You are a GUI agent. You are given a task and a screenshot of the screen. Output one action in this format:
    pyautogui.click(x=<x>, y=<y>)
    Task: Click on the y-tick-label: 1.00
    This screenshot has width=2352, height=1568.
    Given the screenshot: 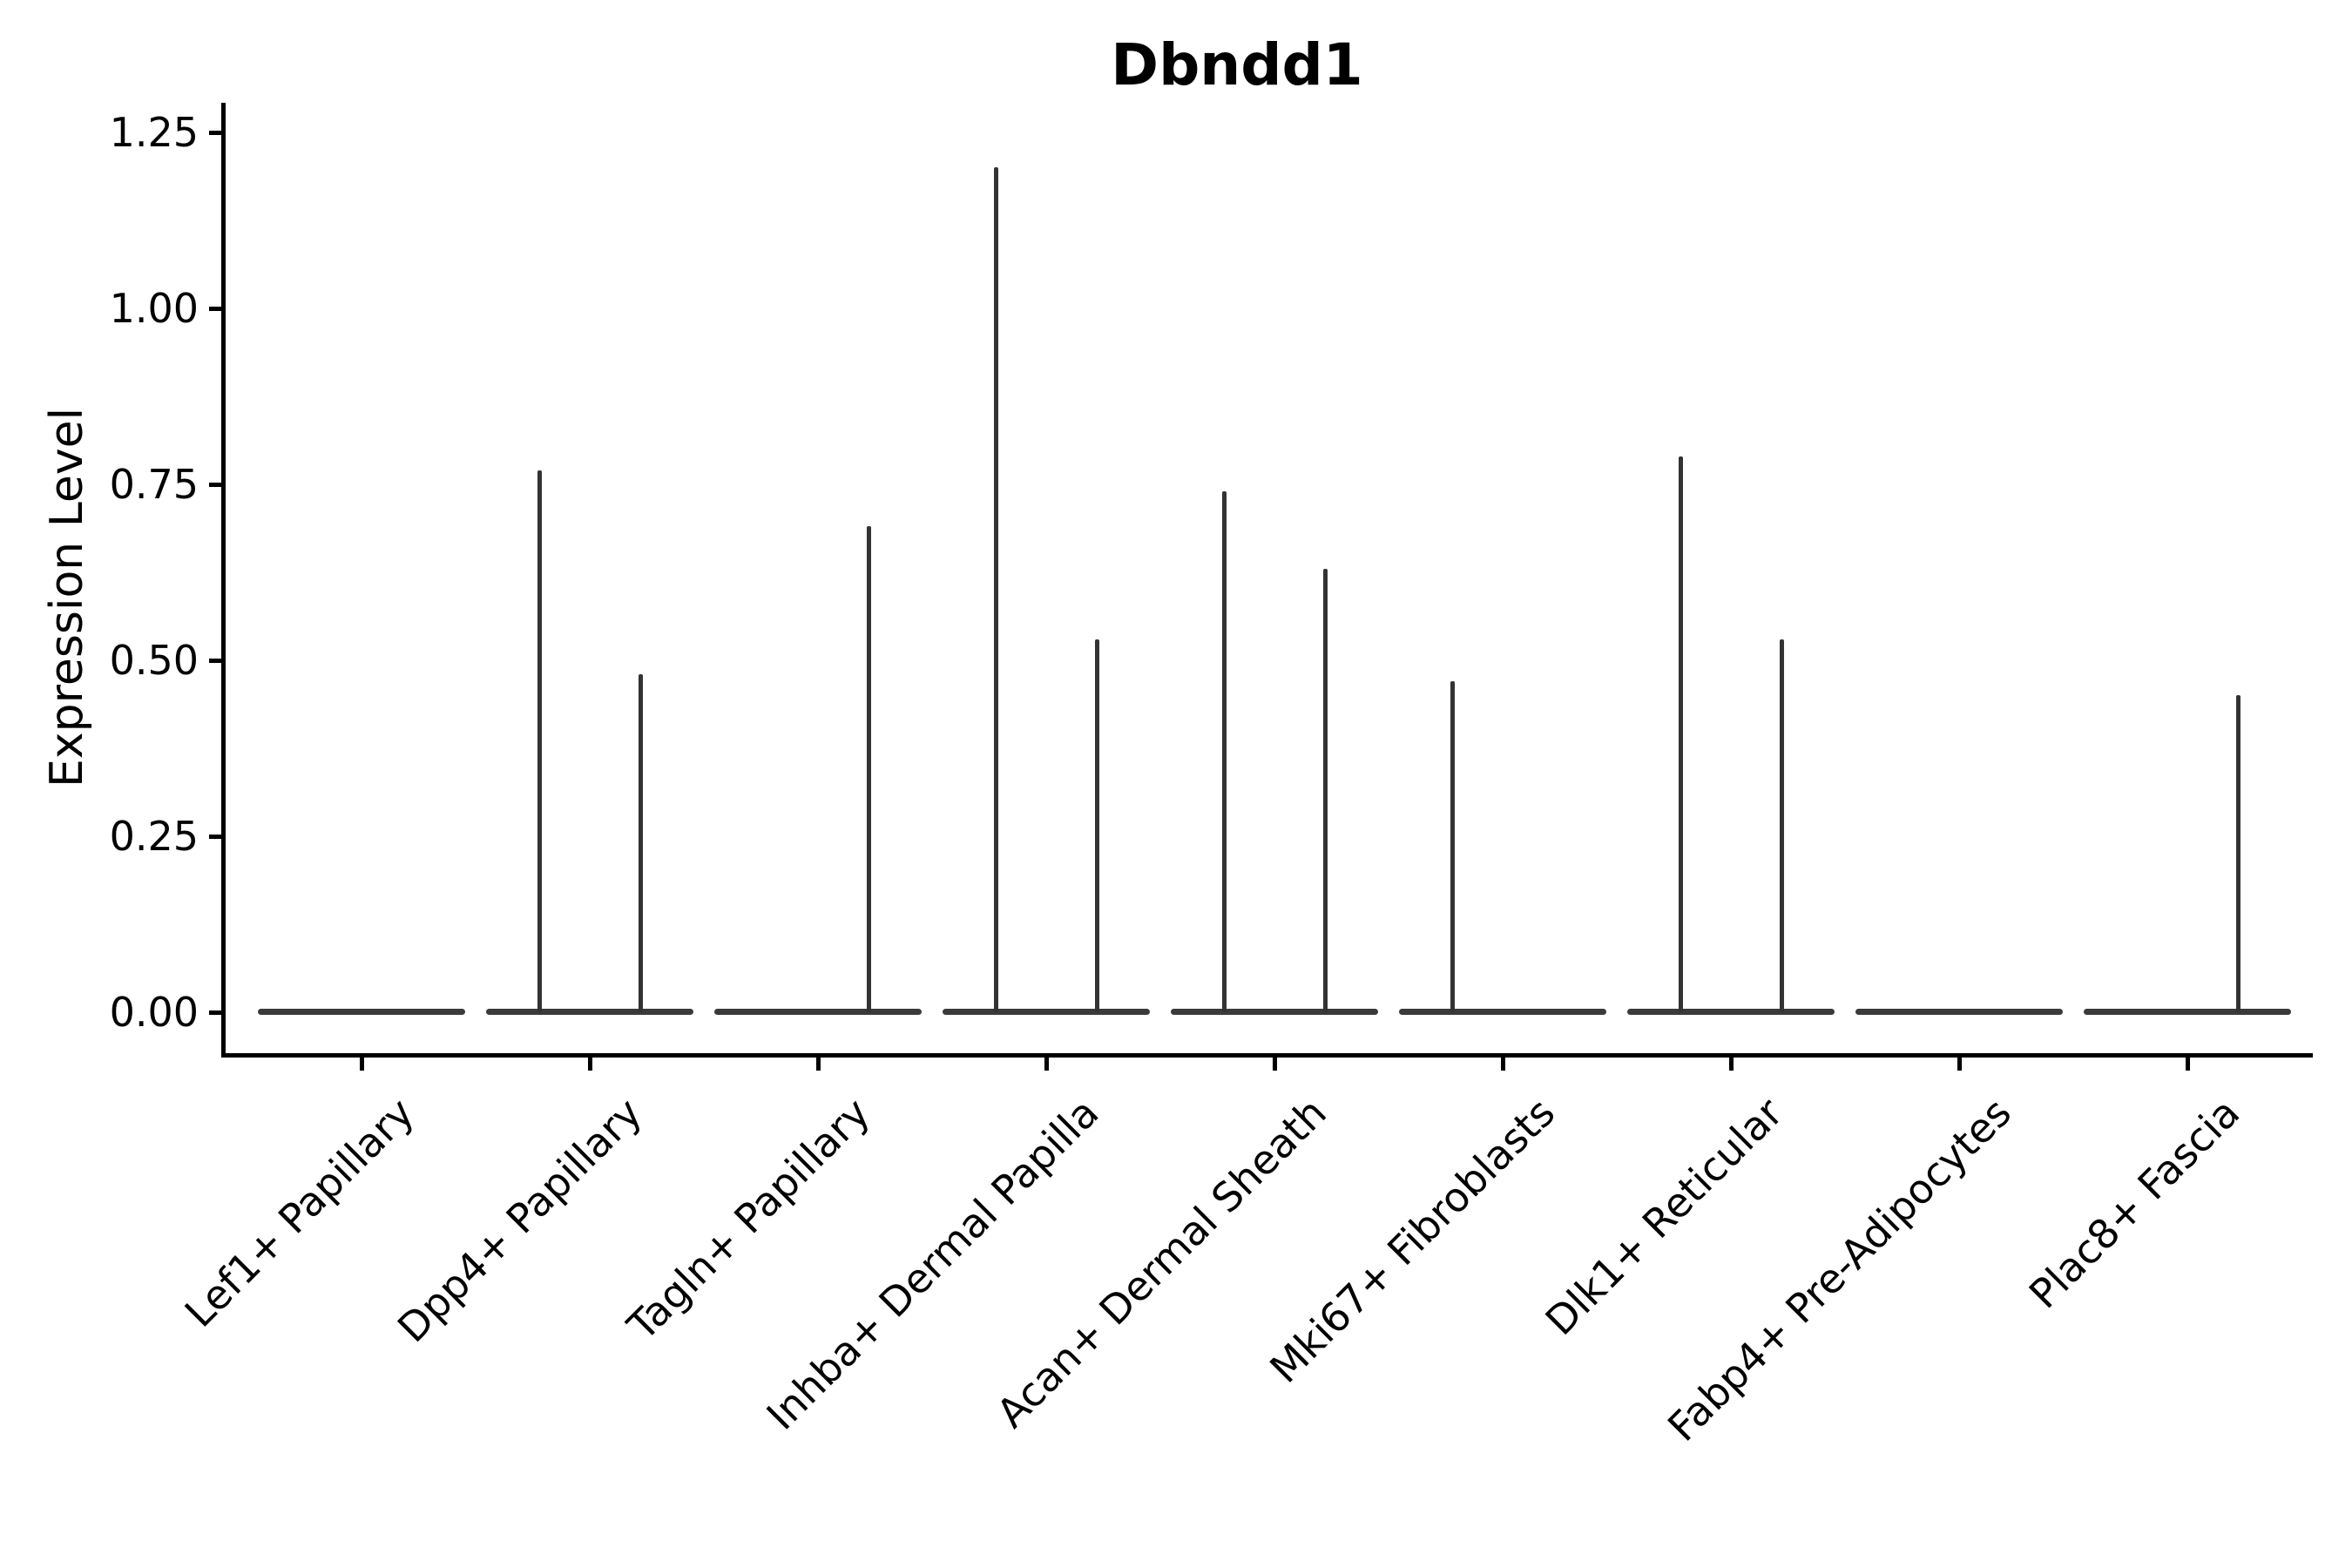 What is the action you would take?
    pyautogui.click(x=154, y=308)
    